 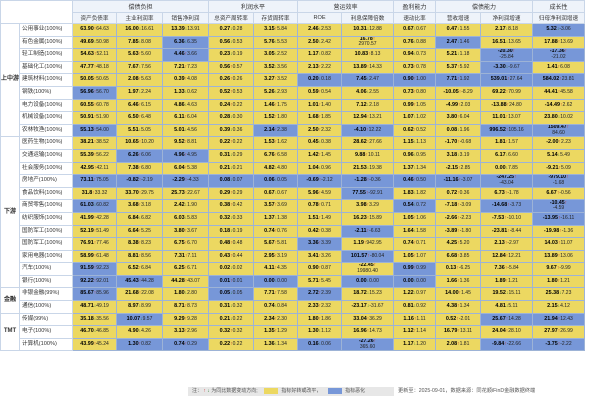 What do you see at coordinates (458, 42) in the screenshot?
I see `metric-cell: 2.47↓1.46` at bounding box center [458, 42].